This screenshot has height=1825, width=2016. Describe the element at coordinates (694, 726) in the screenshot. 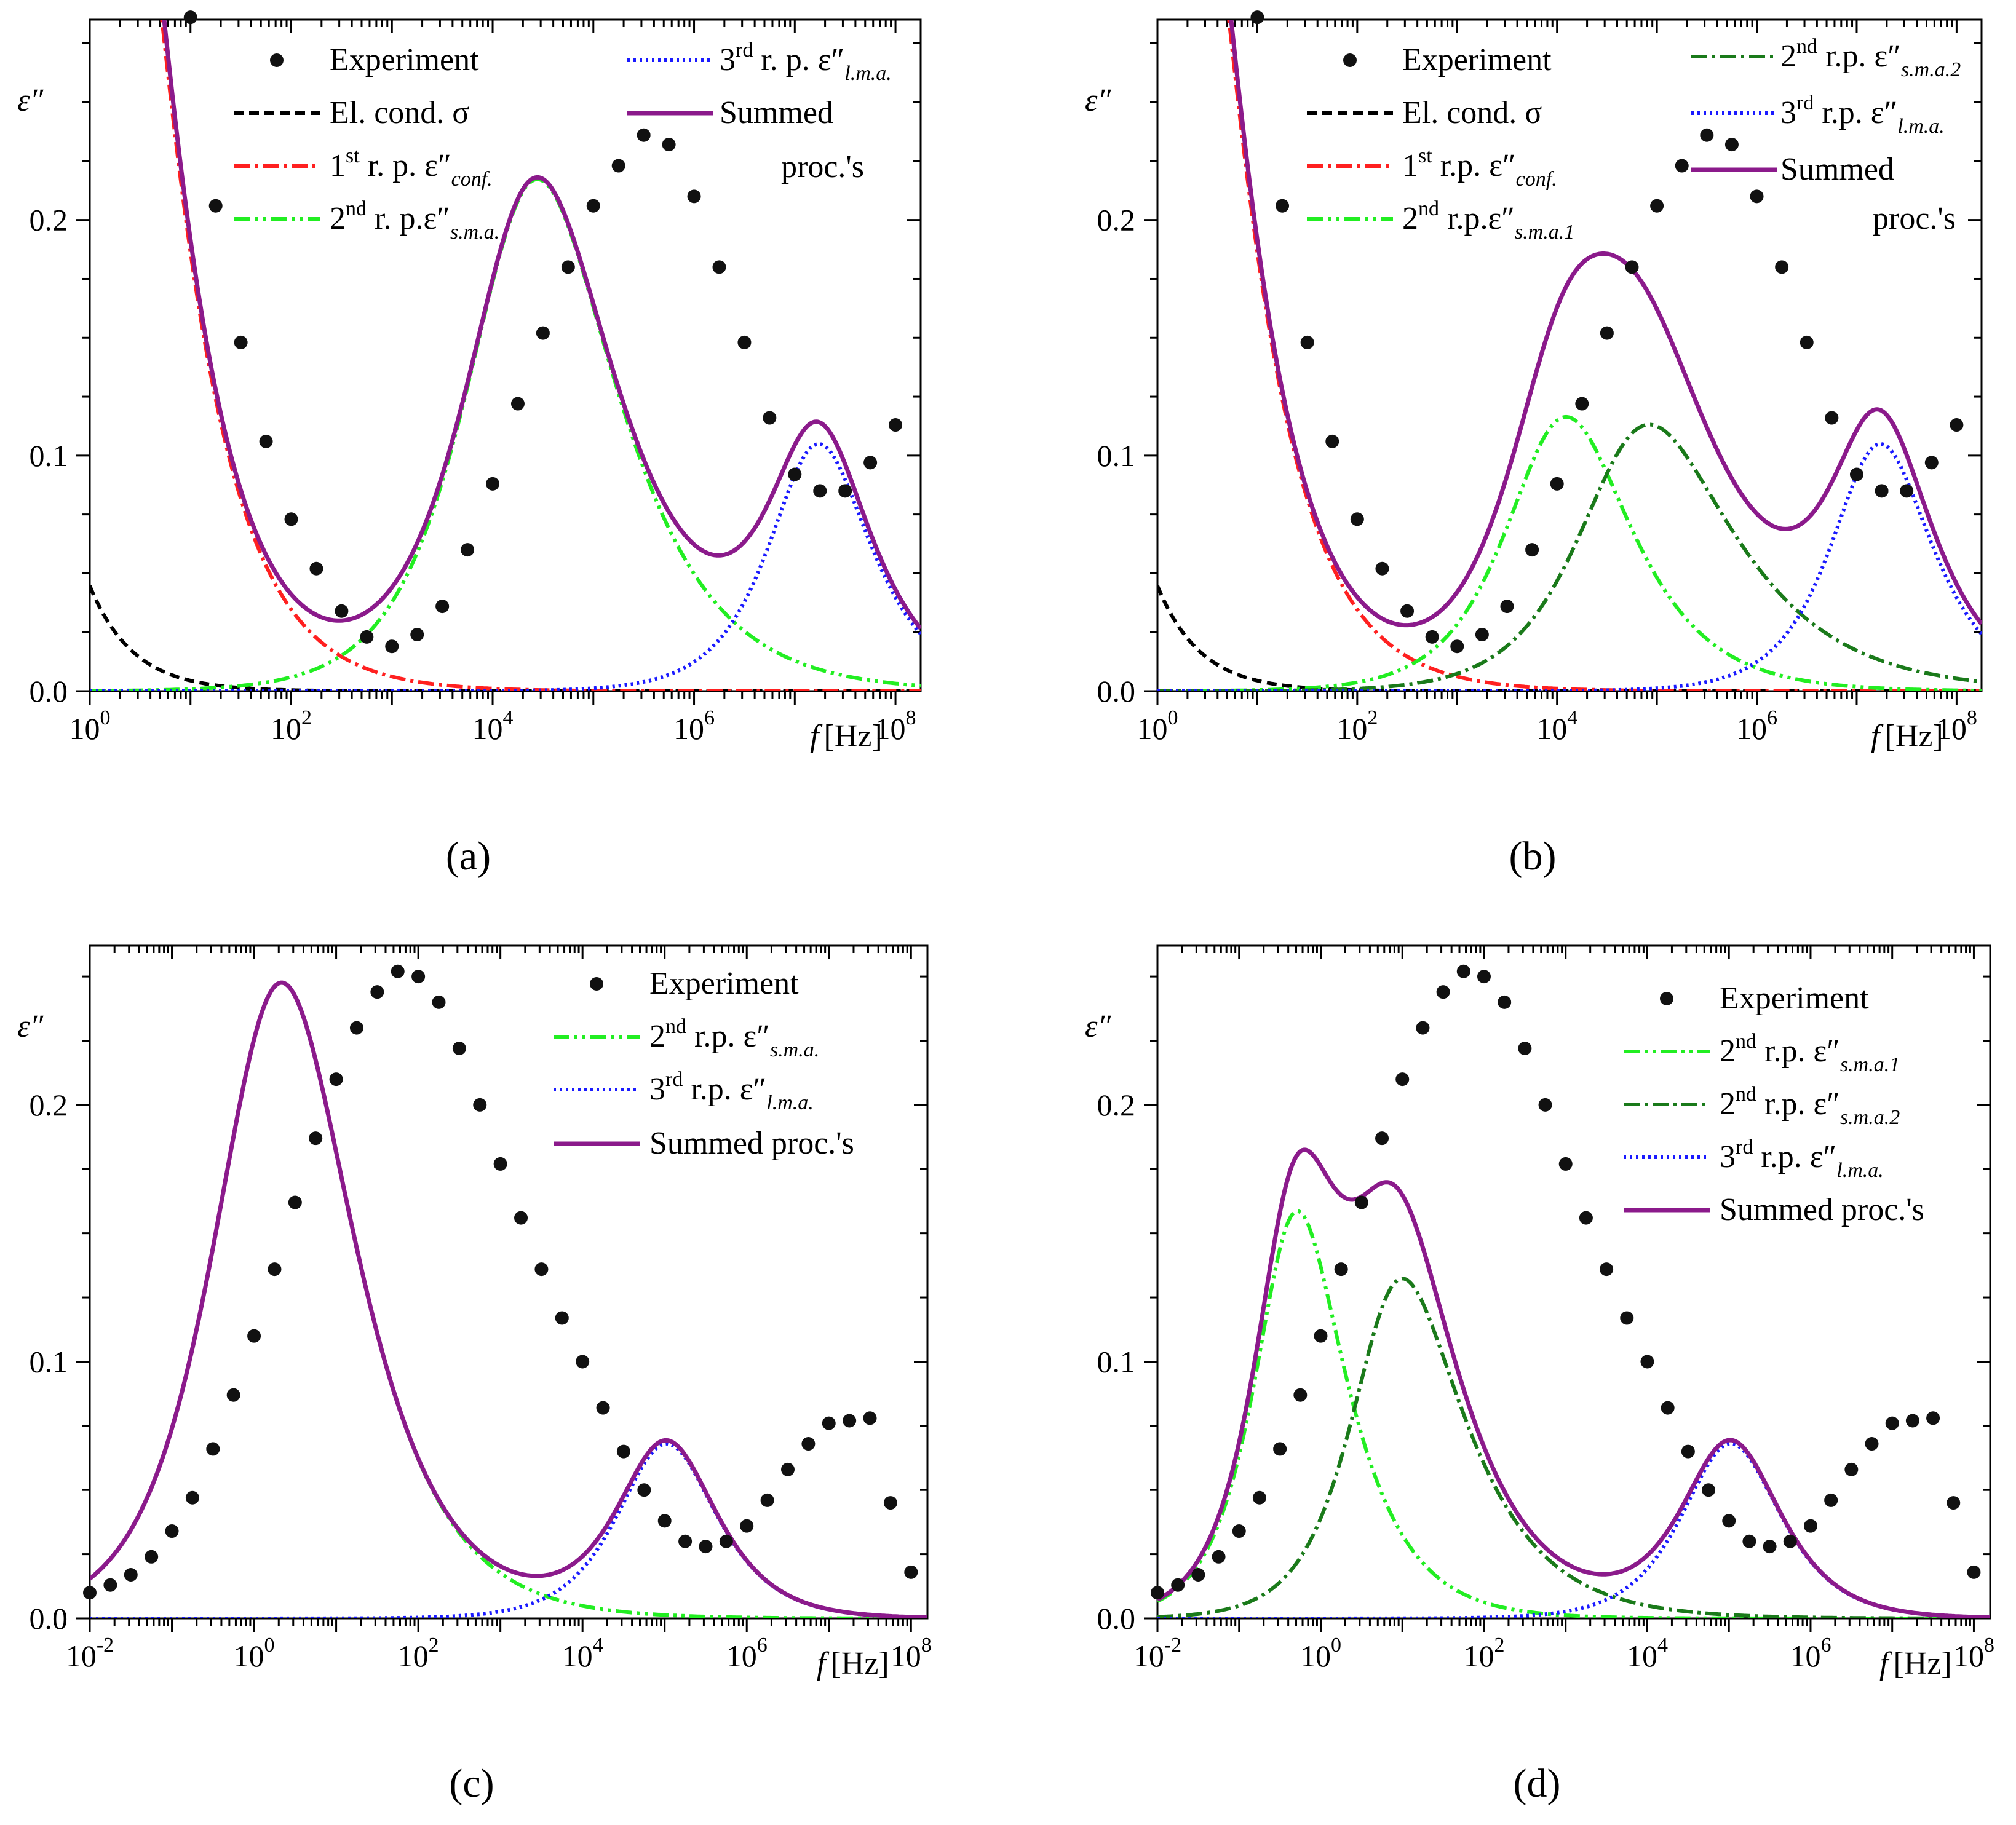

I see `x-tick-label: 10⁶` at that location.